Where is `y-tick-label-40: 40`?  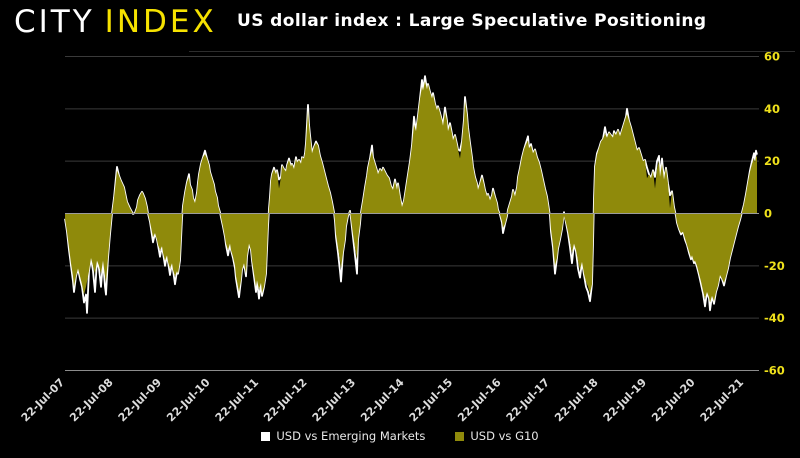
y-tick-label-40: 40 is located at coordinates (772, 109).